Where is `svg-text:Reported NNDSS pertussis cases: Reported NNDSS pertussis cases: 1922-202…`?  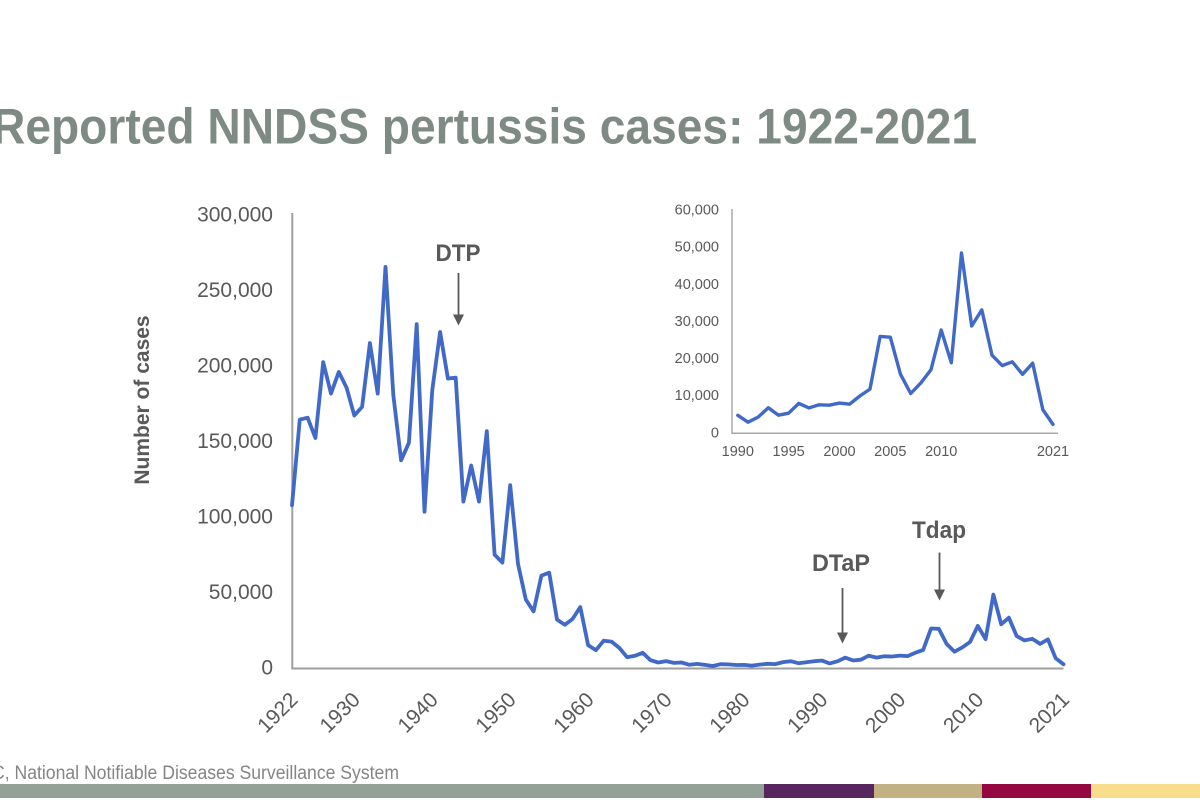
svg-text:Reported NNDSS pertussis cases: Reported NNDSS pertussis cases: 1922-202… is located at coordinates (488, 127).